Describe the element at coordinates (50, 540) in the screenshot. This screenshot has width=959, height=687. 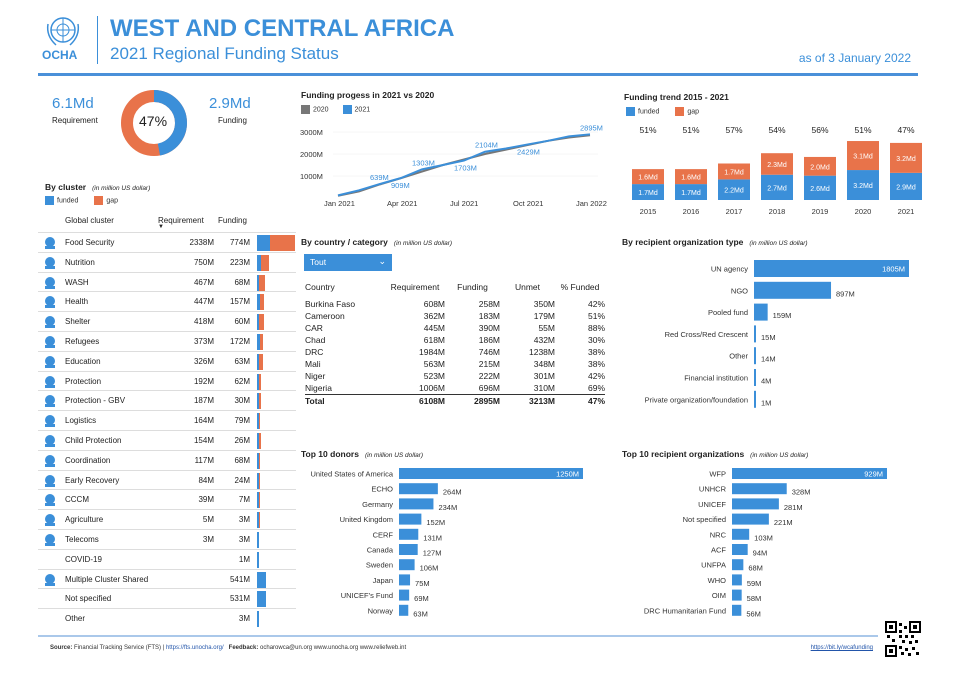
I see `telecoms-icon` at that location.